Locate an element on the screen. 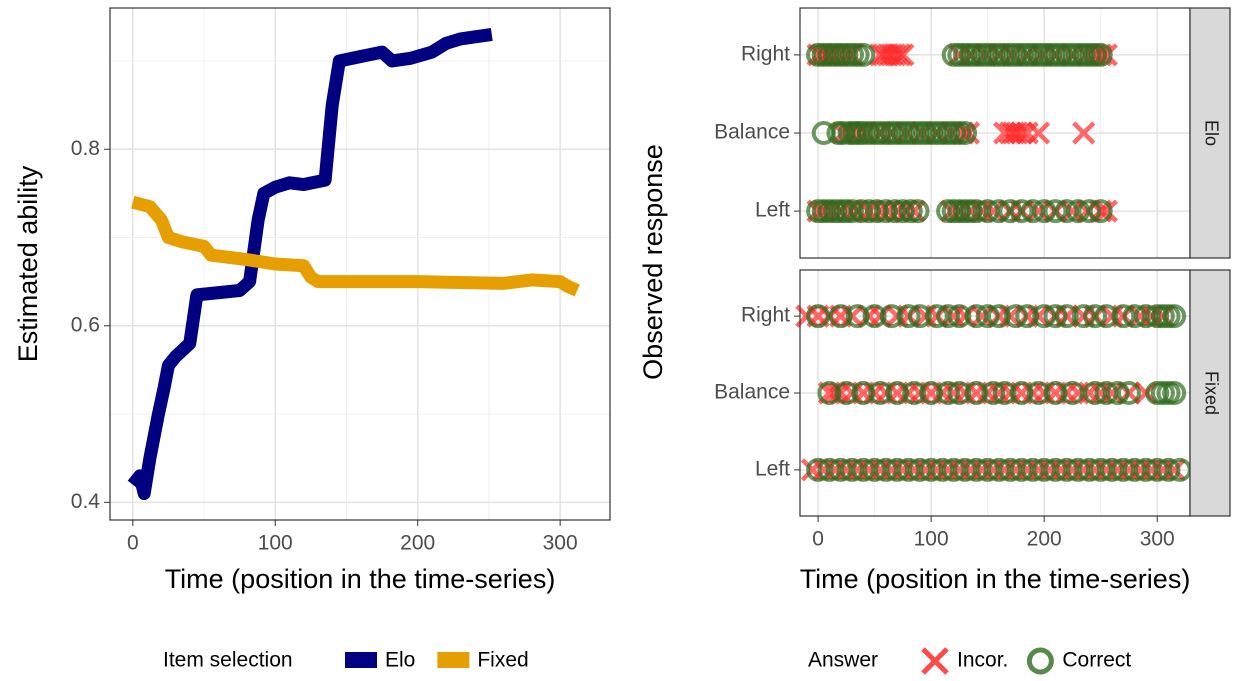  y-tick-label: 0.6 is located at coordinates (85, 324).